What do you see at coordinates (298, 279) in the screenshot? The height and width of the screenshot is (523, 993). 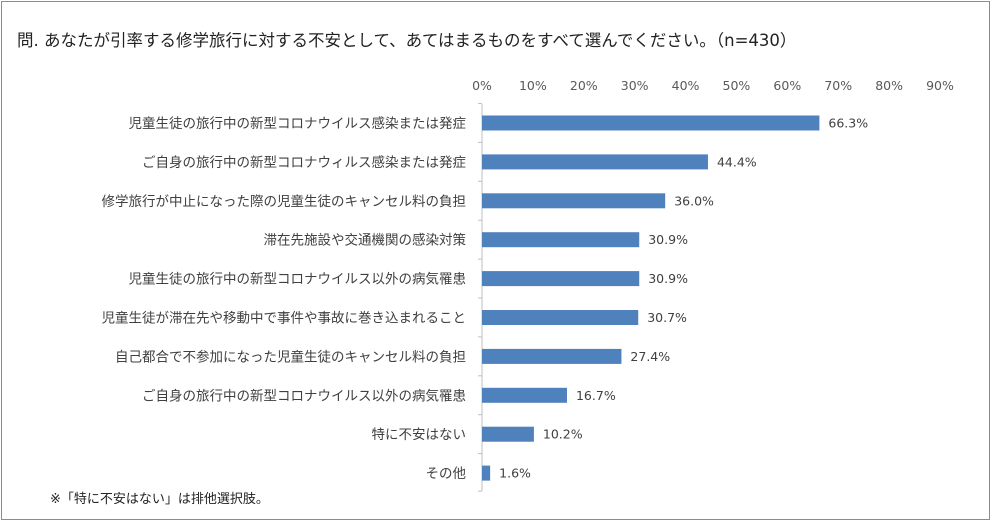 I see `category-label: 児童生徒の旅行中の新型コロナウイルス以外の病気罹患` at bounding box center [298, 279].